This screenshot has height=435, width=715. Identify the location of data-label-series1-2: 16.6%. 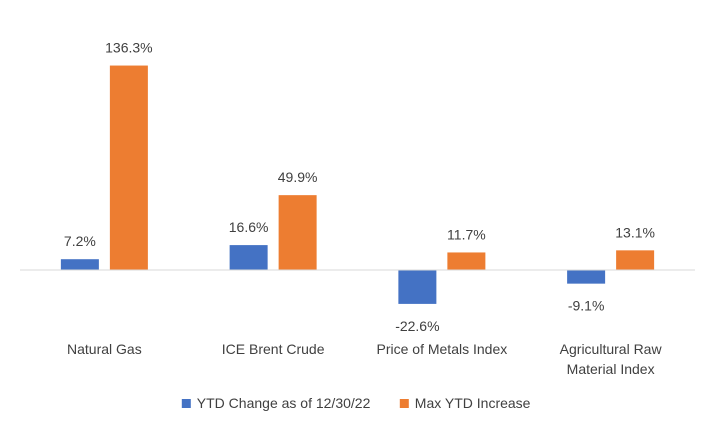
(249, 227).